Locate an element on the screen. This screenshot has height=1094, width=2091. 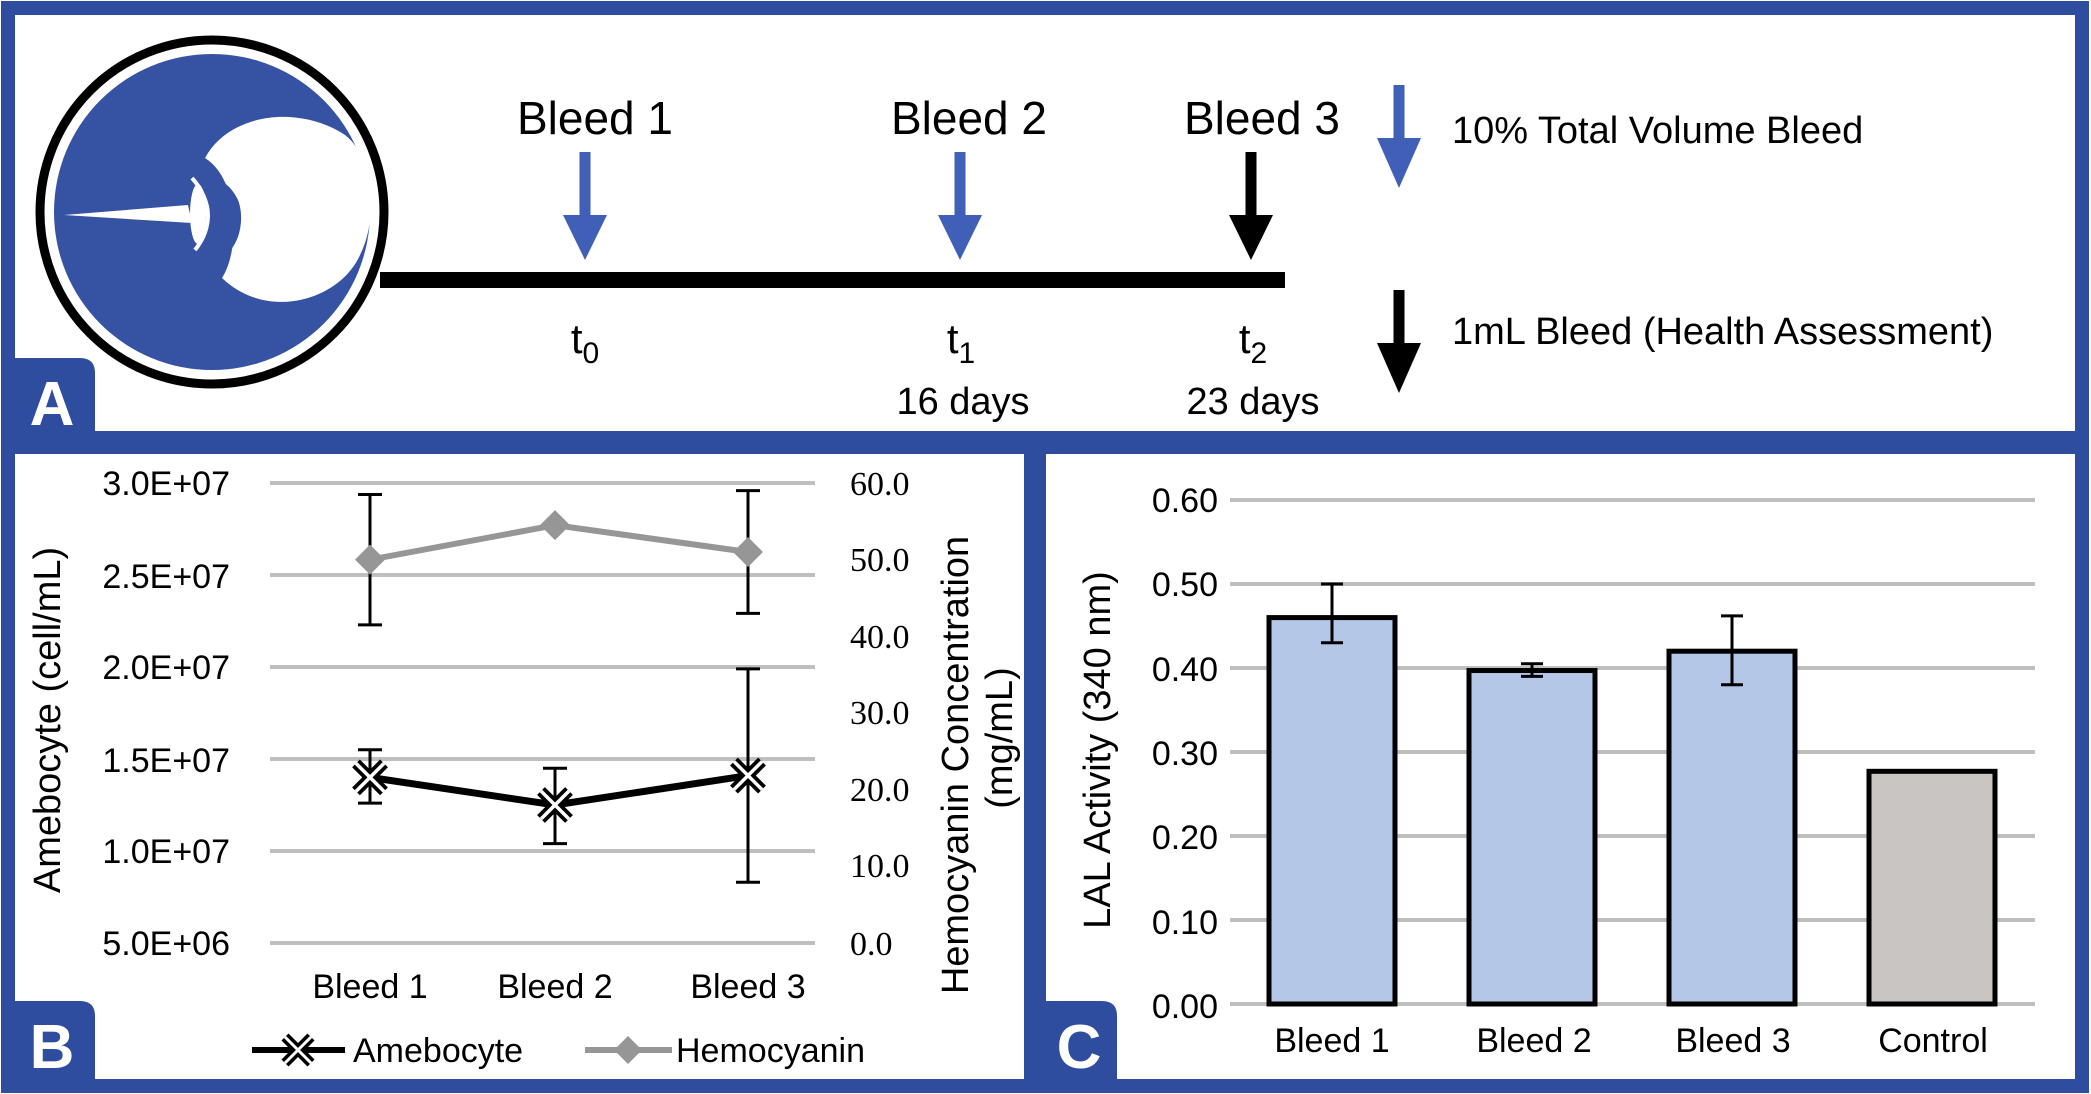
panel-c-label-bg is located at coordinates (1078, 1043).